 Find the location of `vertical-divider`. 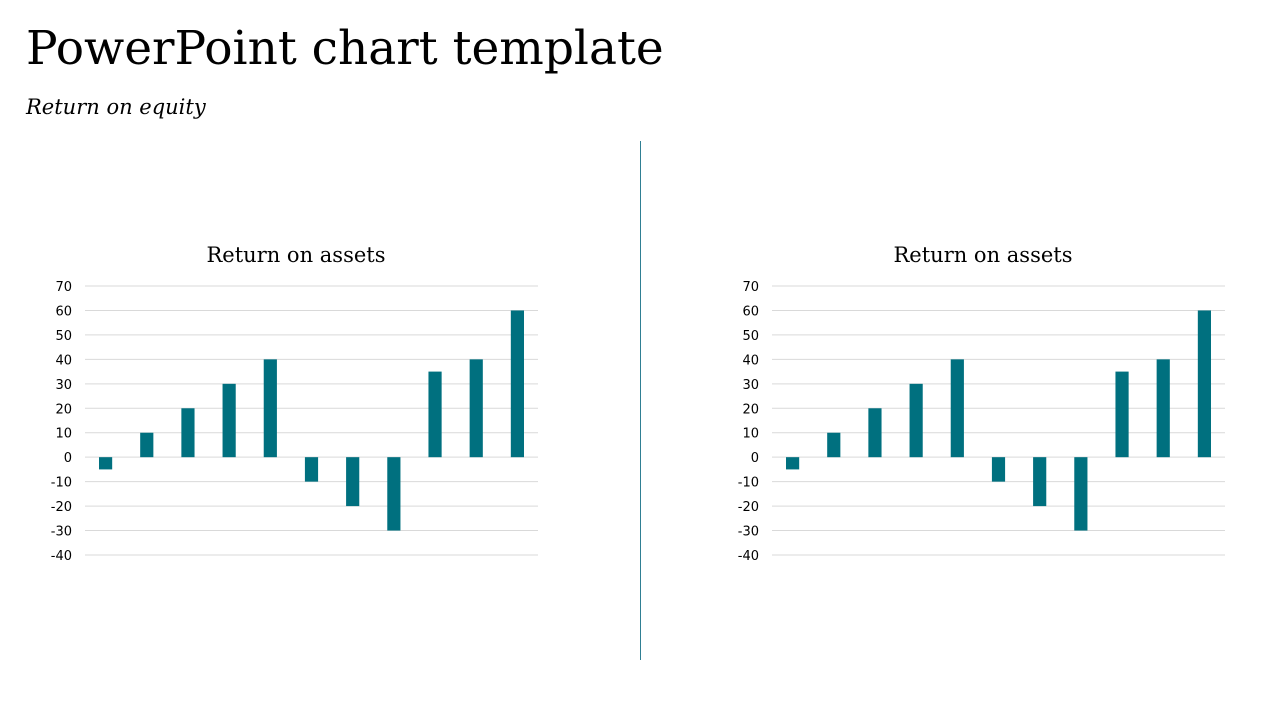

vertical-divider is located at coordinates (640, 400).